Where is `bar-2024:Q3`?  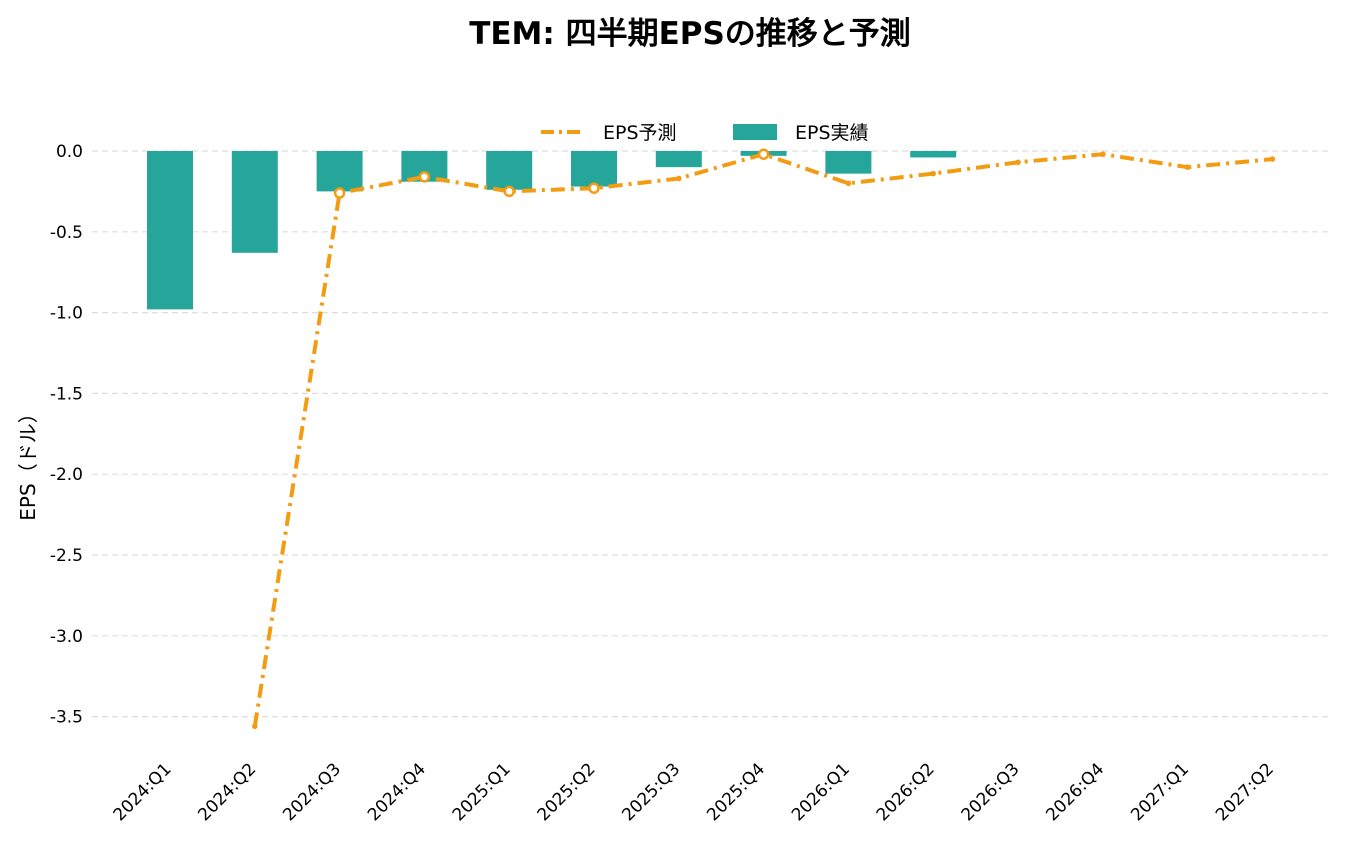 bar-2024:Q3 is located at coordinates (339, 171).